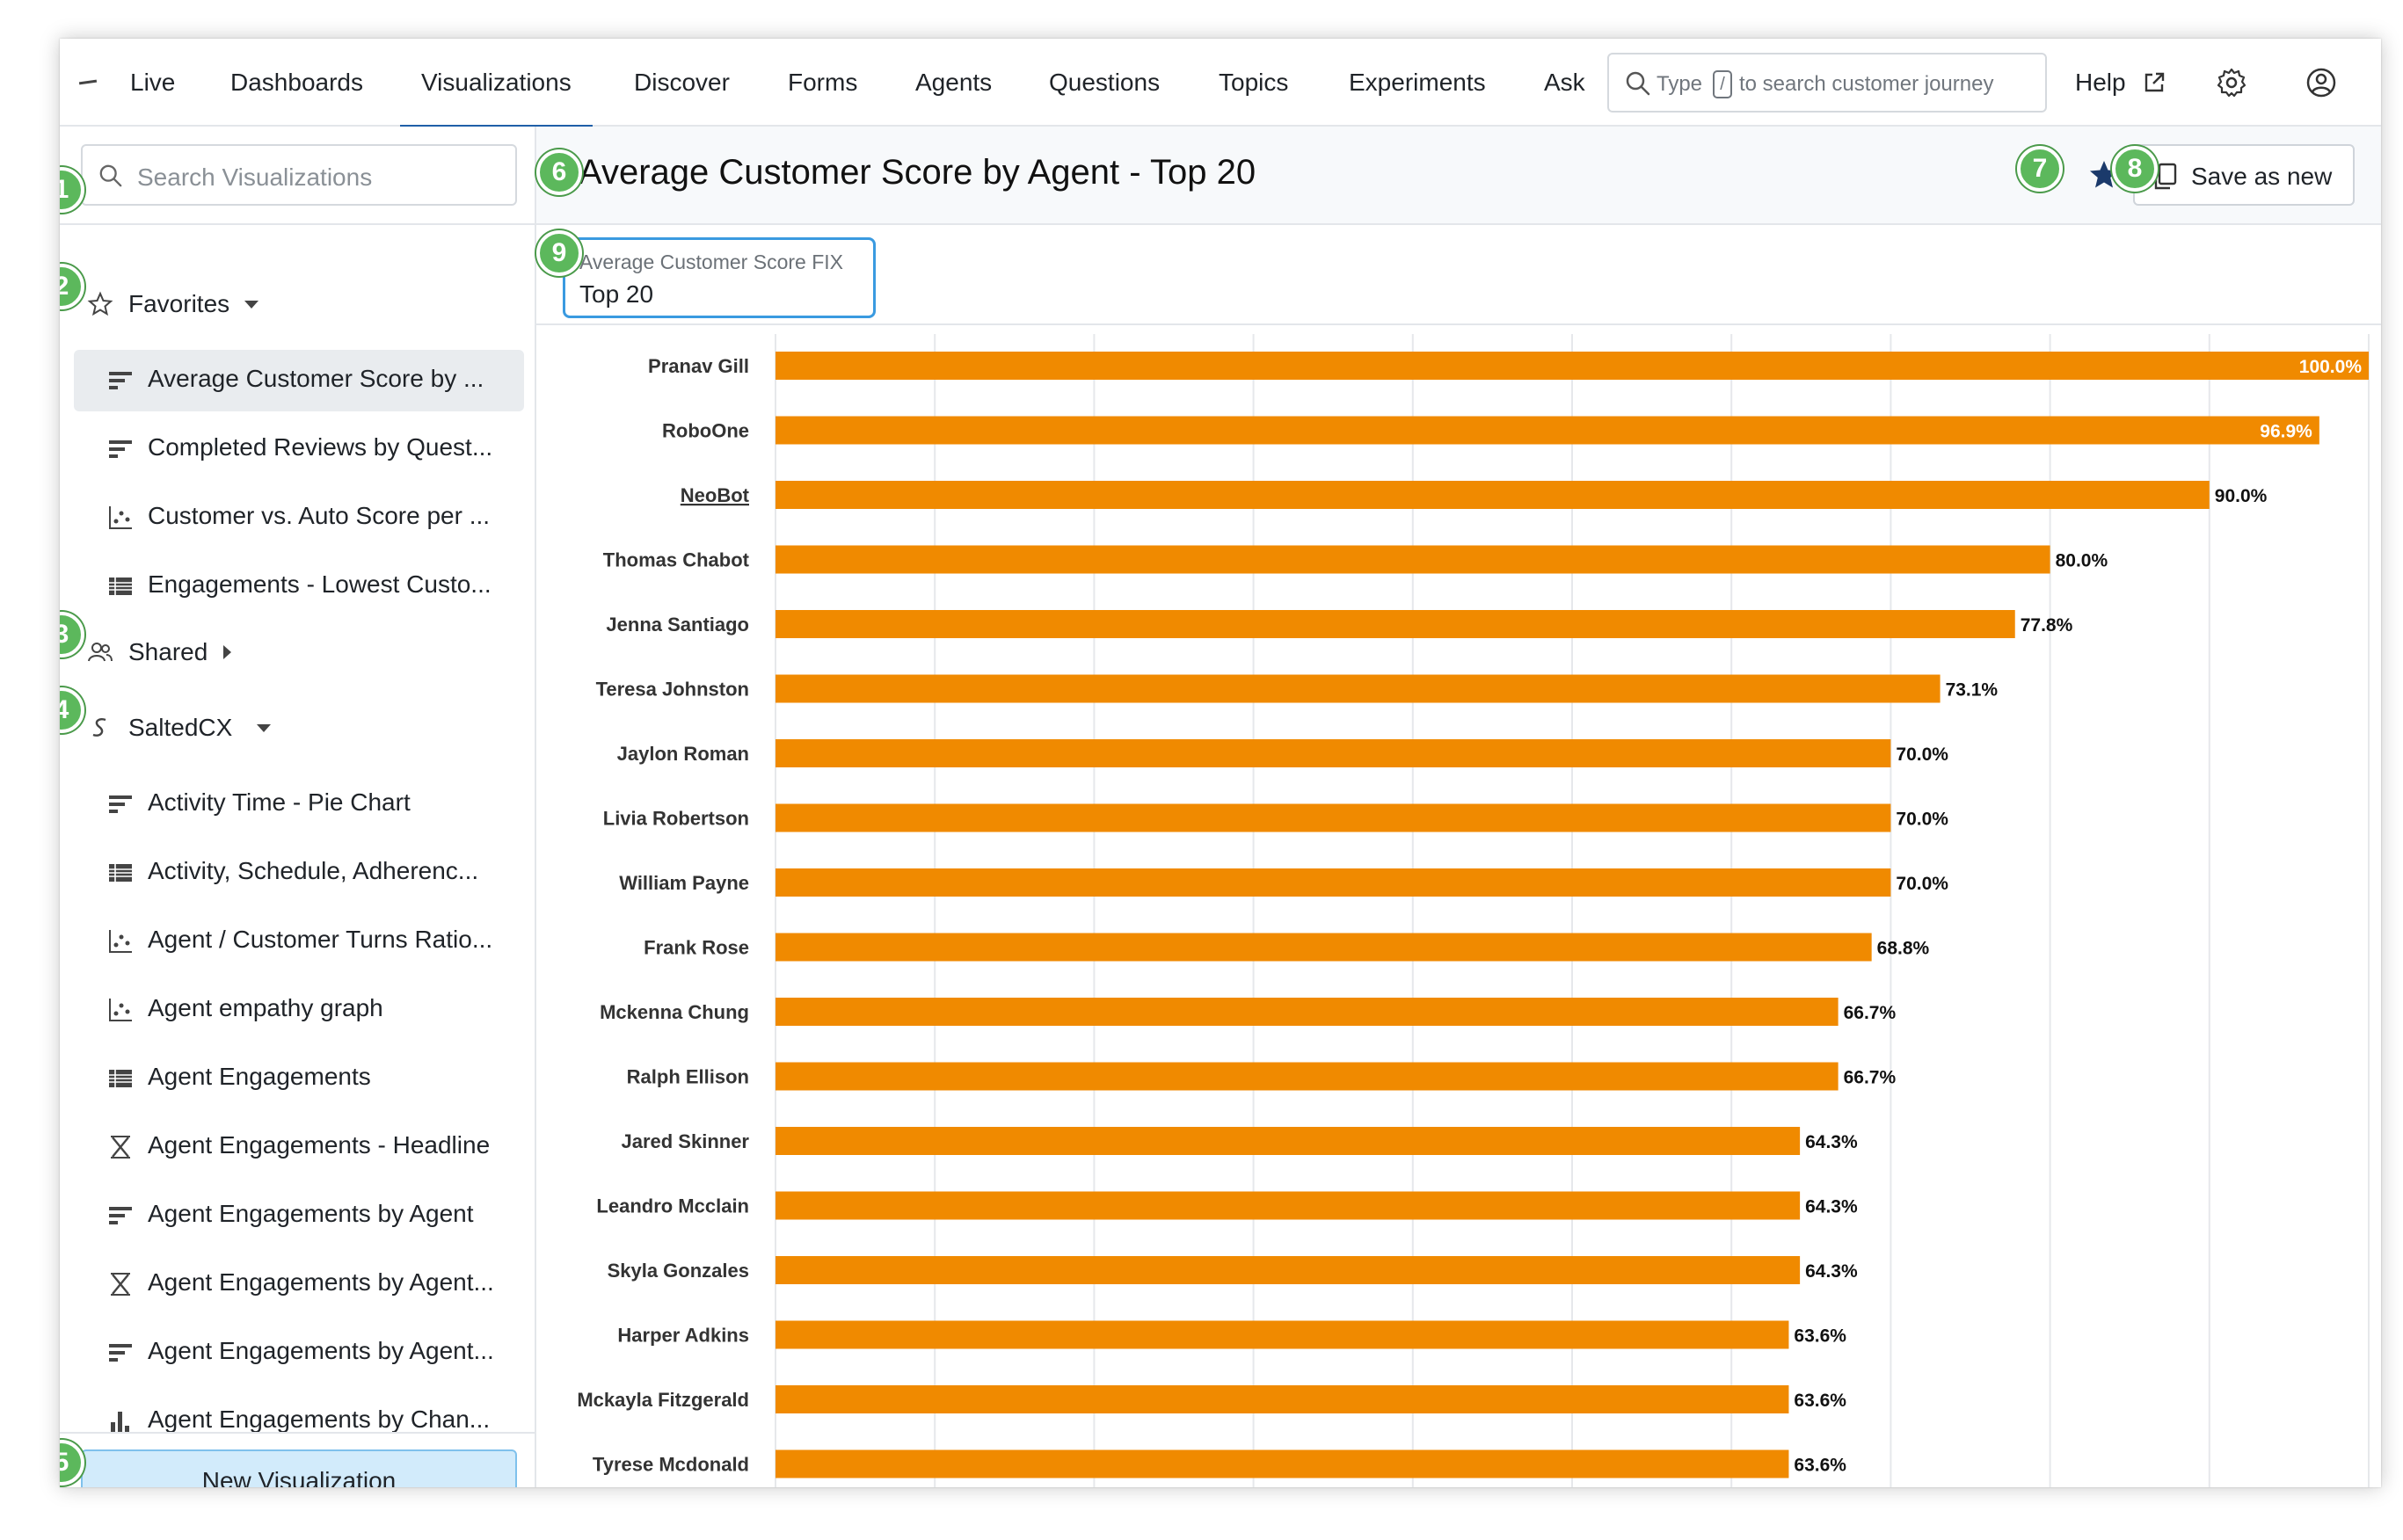 This screenshot has width=2403, height=1540. I want to click on search-icon, so click(110, 175).